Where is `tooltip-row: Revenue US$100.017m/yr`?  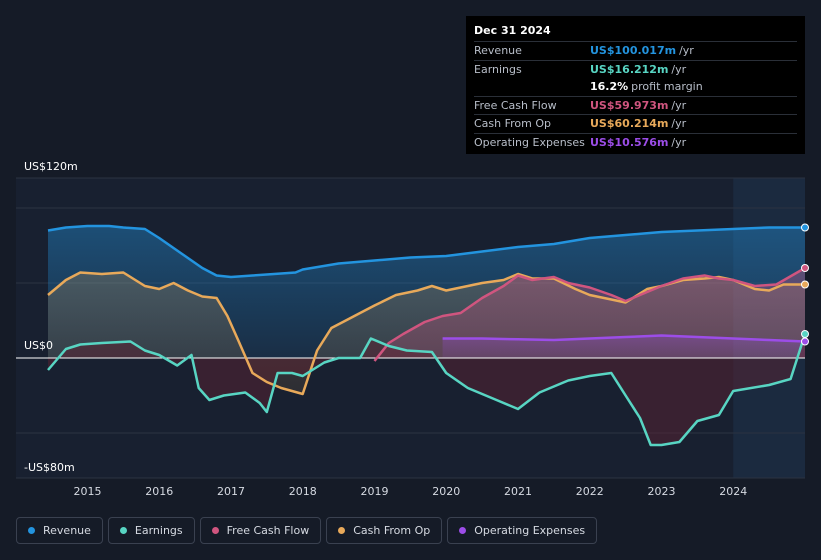 tooltip-row: Revenue US$100.017m/yr is located at coordinates (635, 50).